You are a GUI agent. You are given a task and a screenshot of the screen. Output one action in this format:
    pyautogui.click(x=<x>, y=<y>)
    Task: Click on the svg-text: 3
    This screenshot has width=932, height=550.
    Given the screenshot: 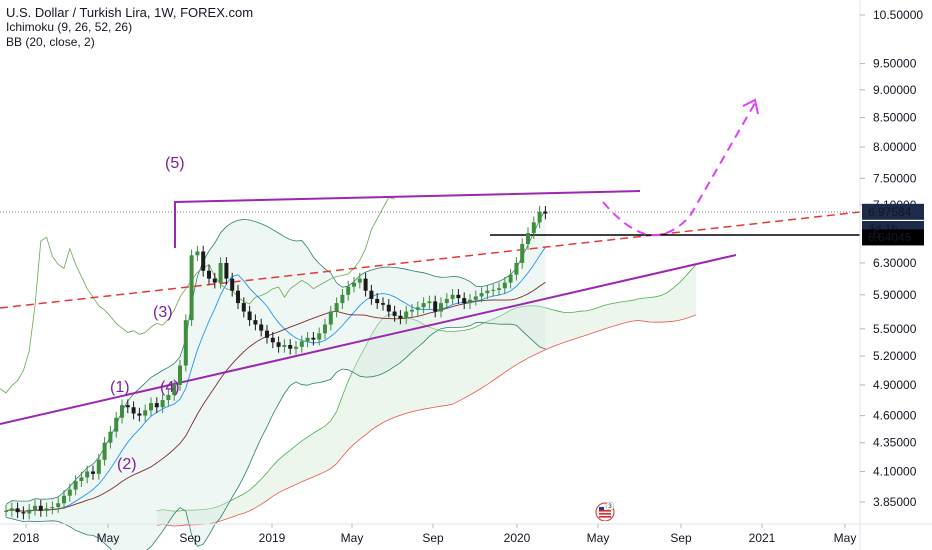 What is the action you would take?
    pyautogui.click(x=610, y=507)
    